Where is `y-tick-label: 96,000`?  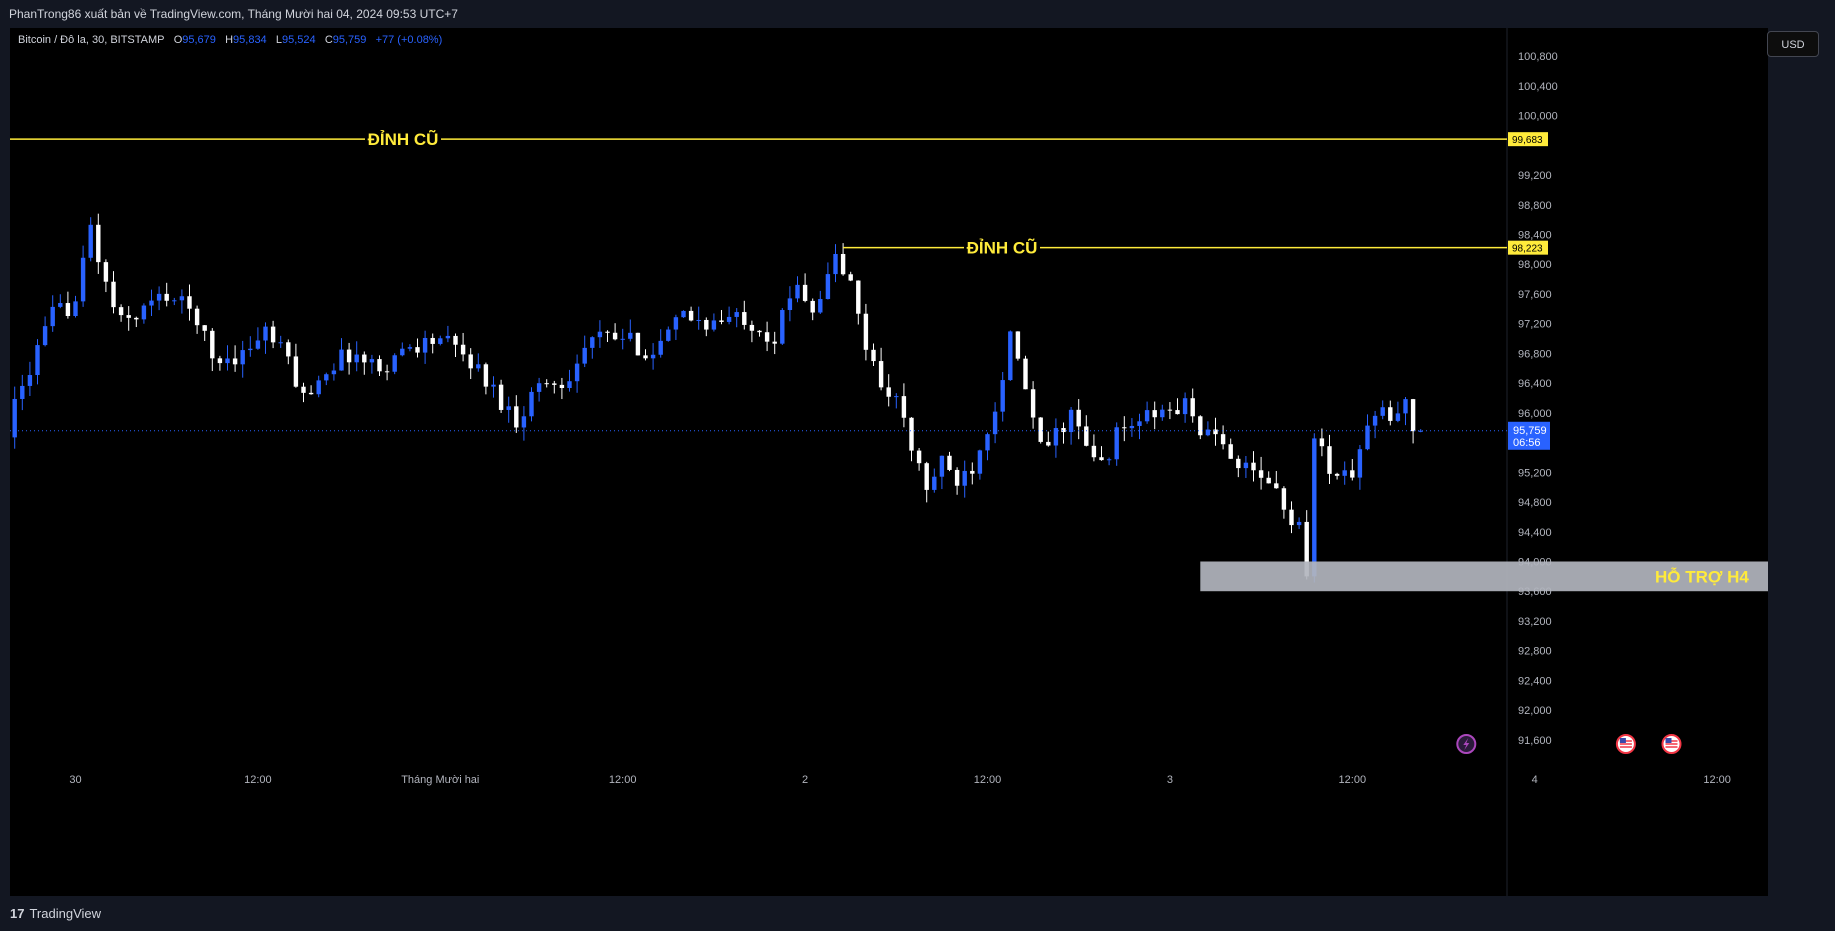
y-tick-label: 96,000 is located at coordinates (1535, 414).